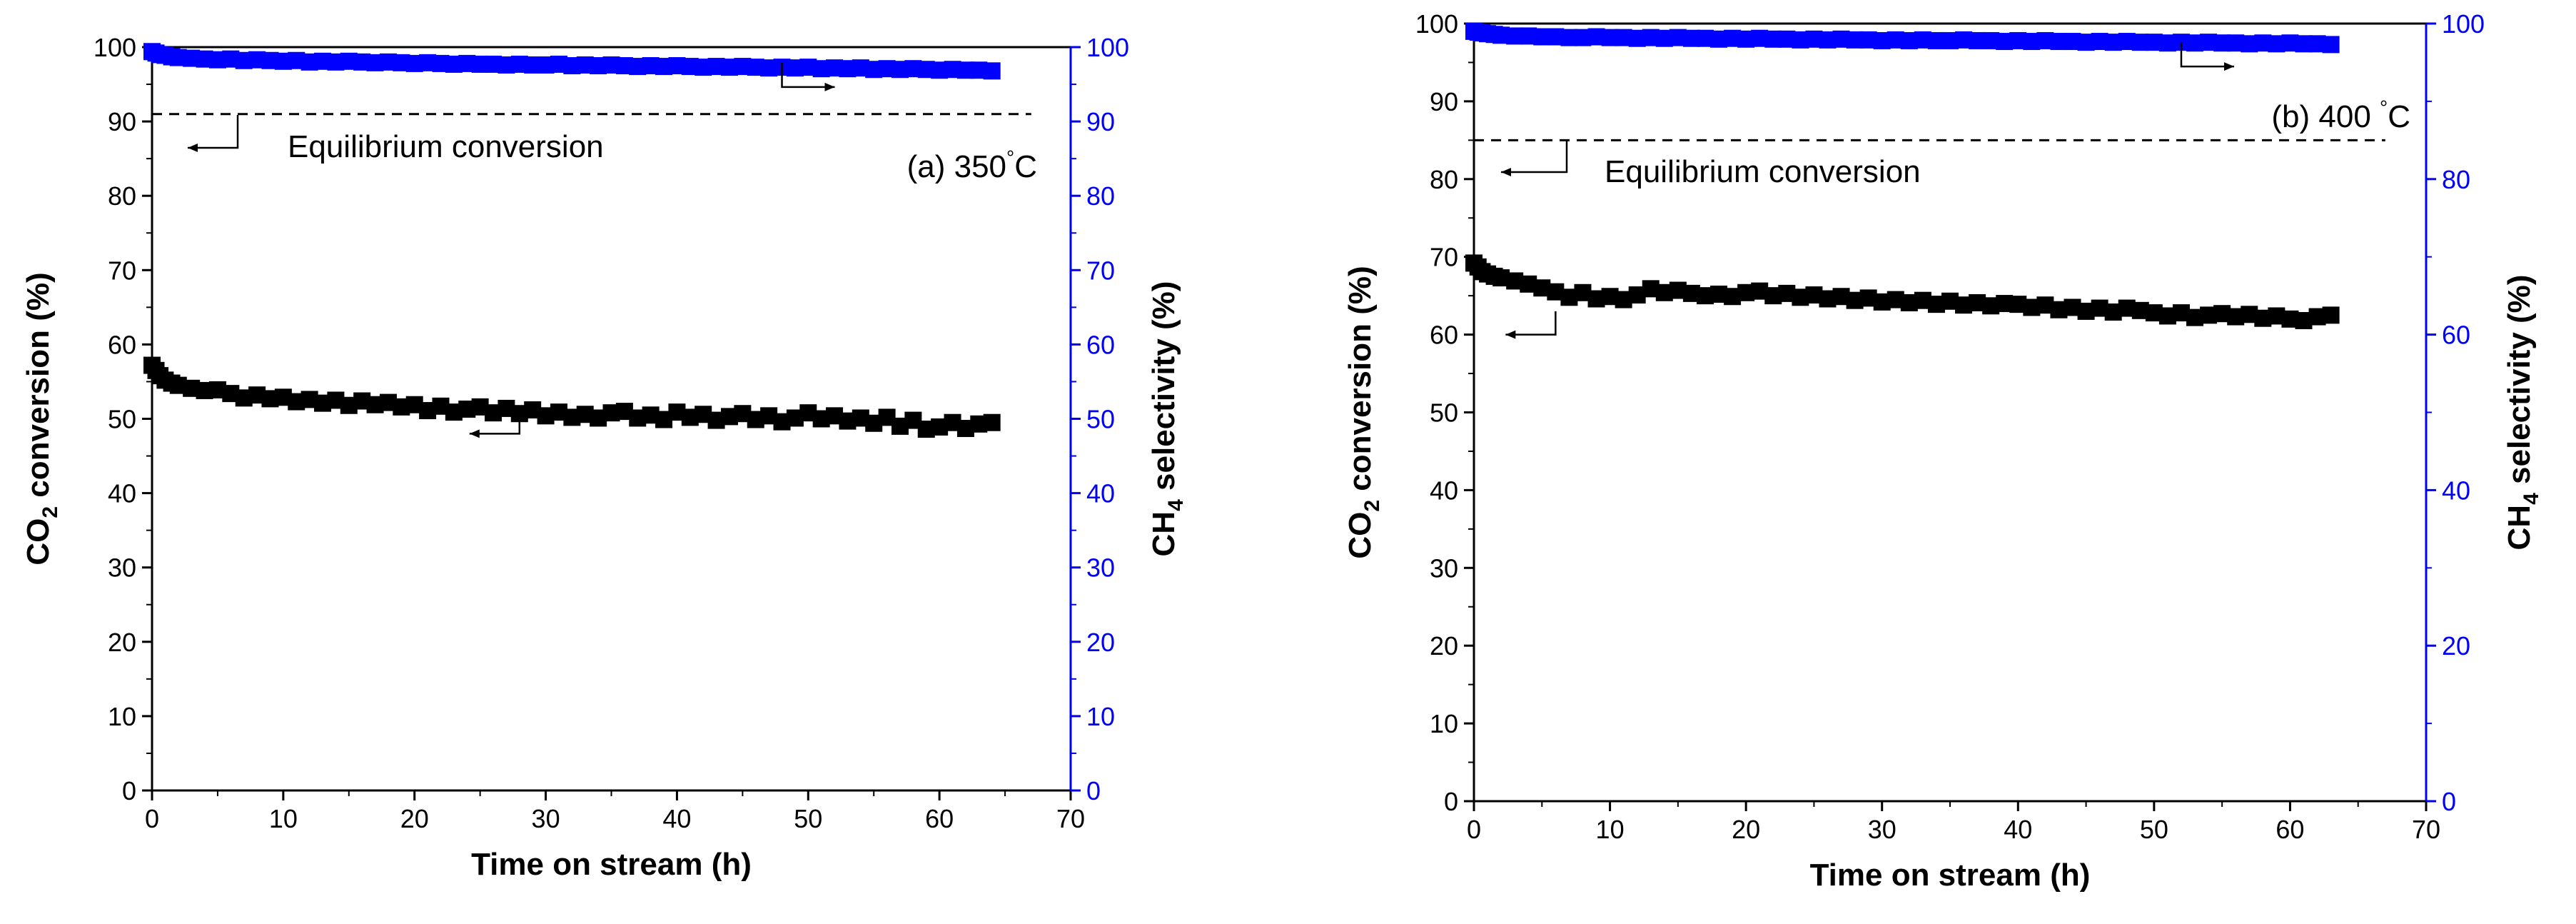 The image size is (2576, 924). What do you see at coordinates (1444, 257) in the screenshot?
I see `y-left-tick-label: 70` at bounding box center [1444, 257].